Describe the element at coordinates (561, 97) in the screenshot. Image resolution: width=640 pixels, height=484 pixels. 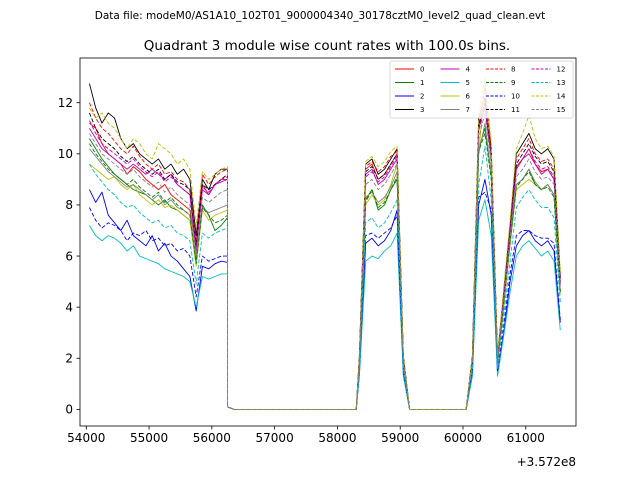
I see `legend-label-14: 14` at that location.